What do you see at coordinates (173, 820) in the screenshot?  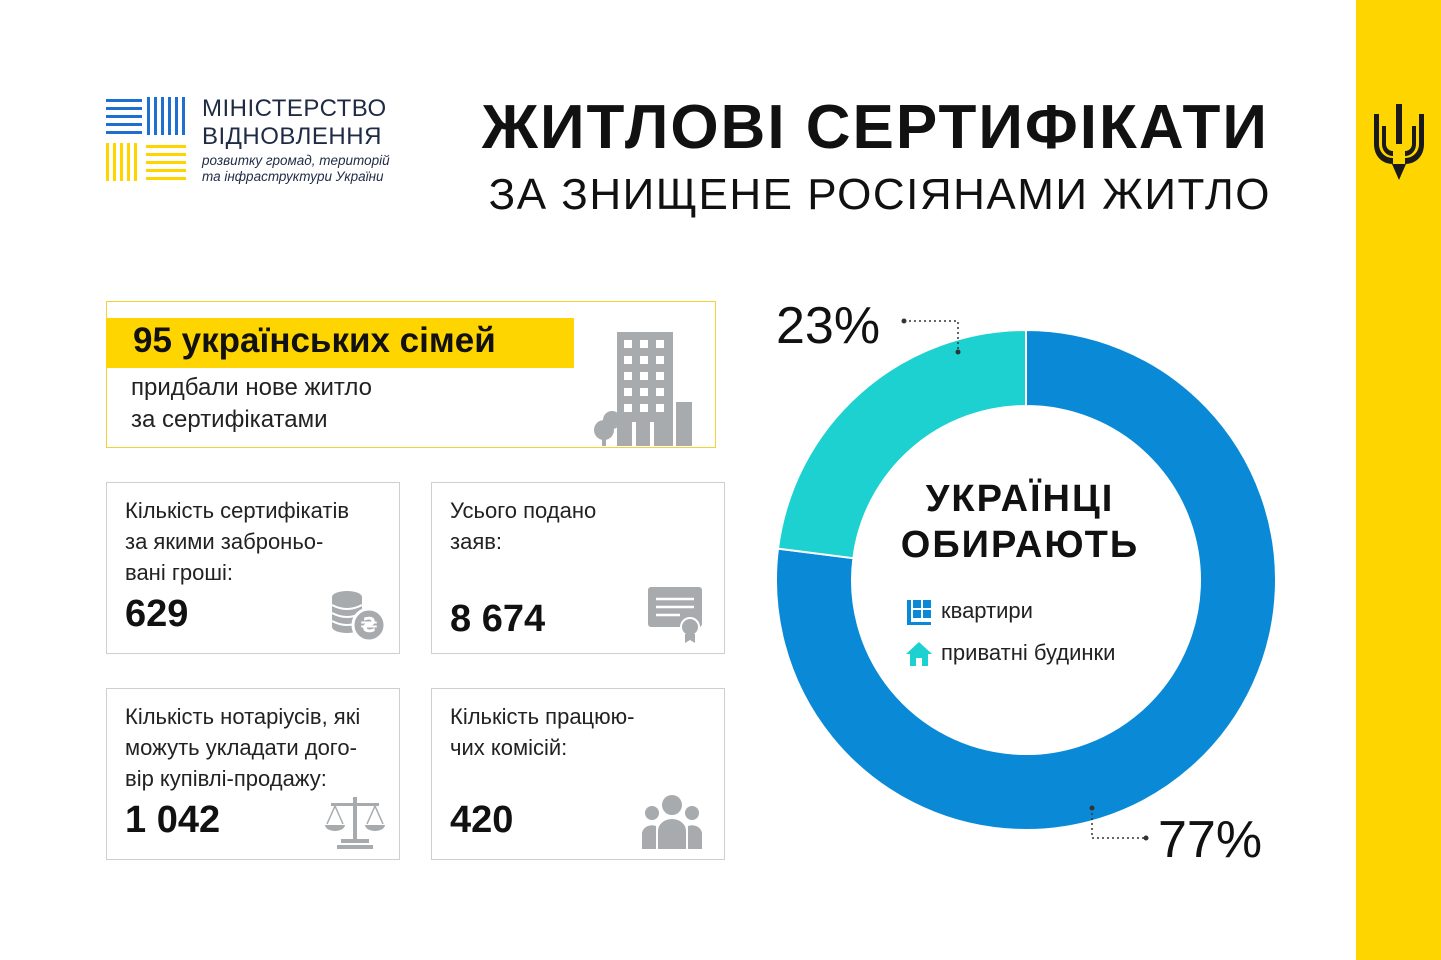 I see `stat-value: 1 042` at bounding box center [173, 820].